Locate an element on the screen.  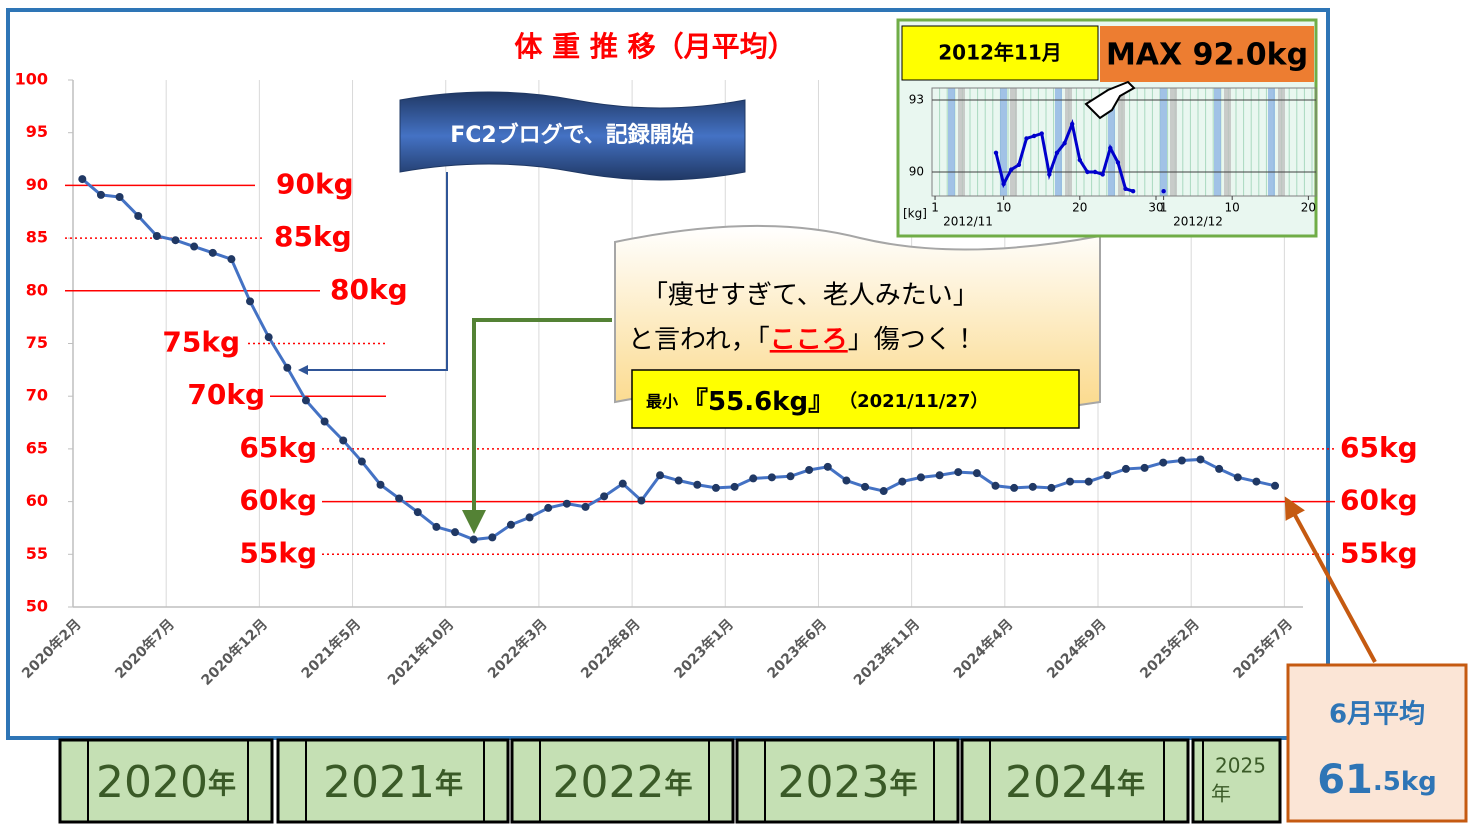
y-tick-label: 80 is located at coordinates (37, 289).